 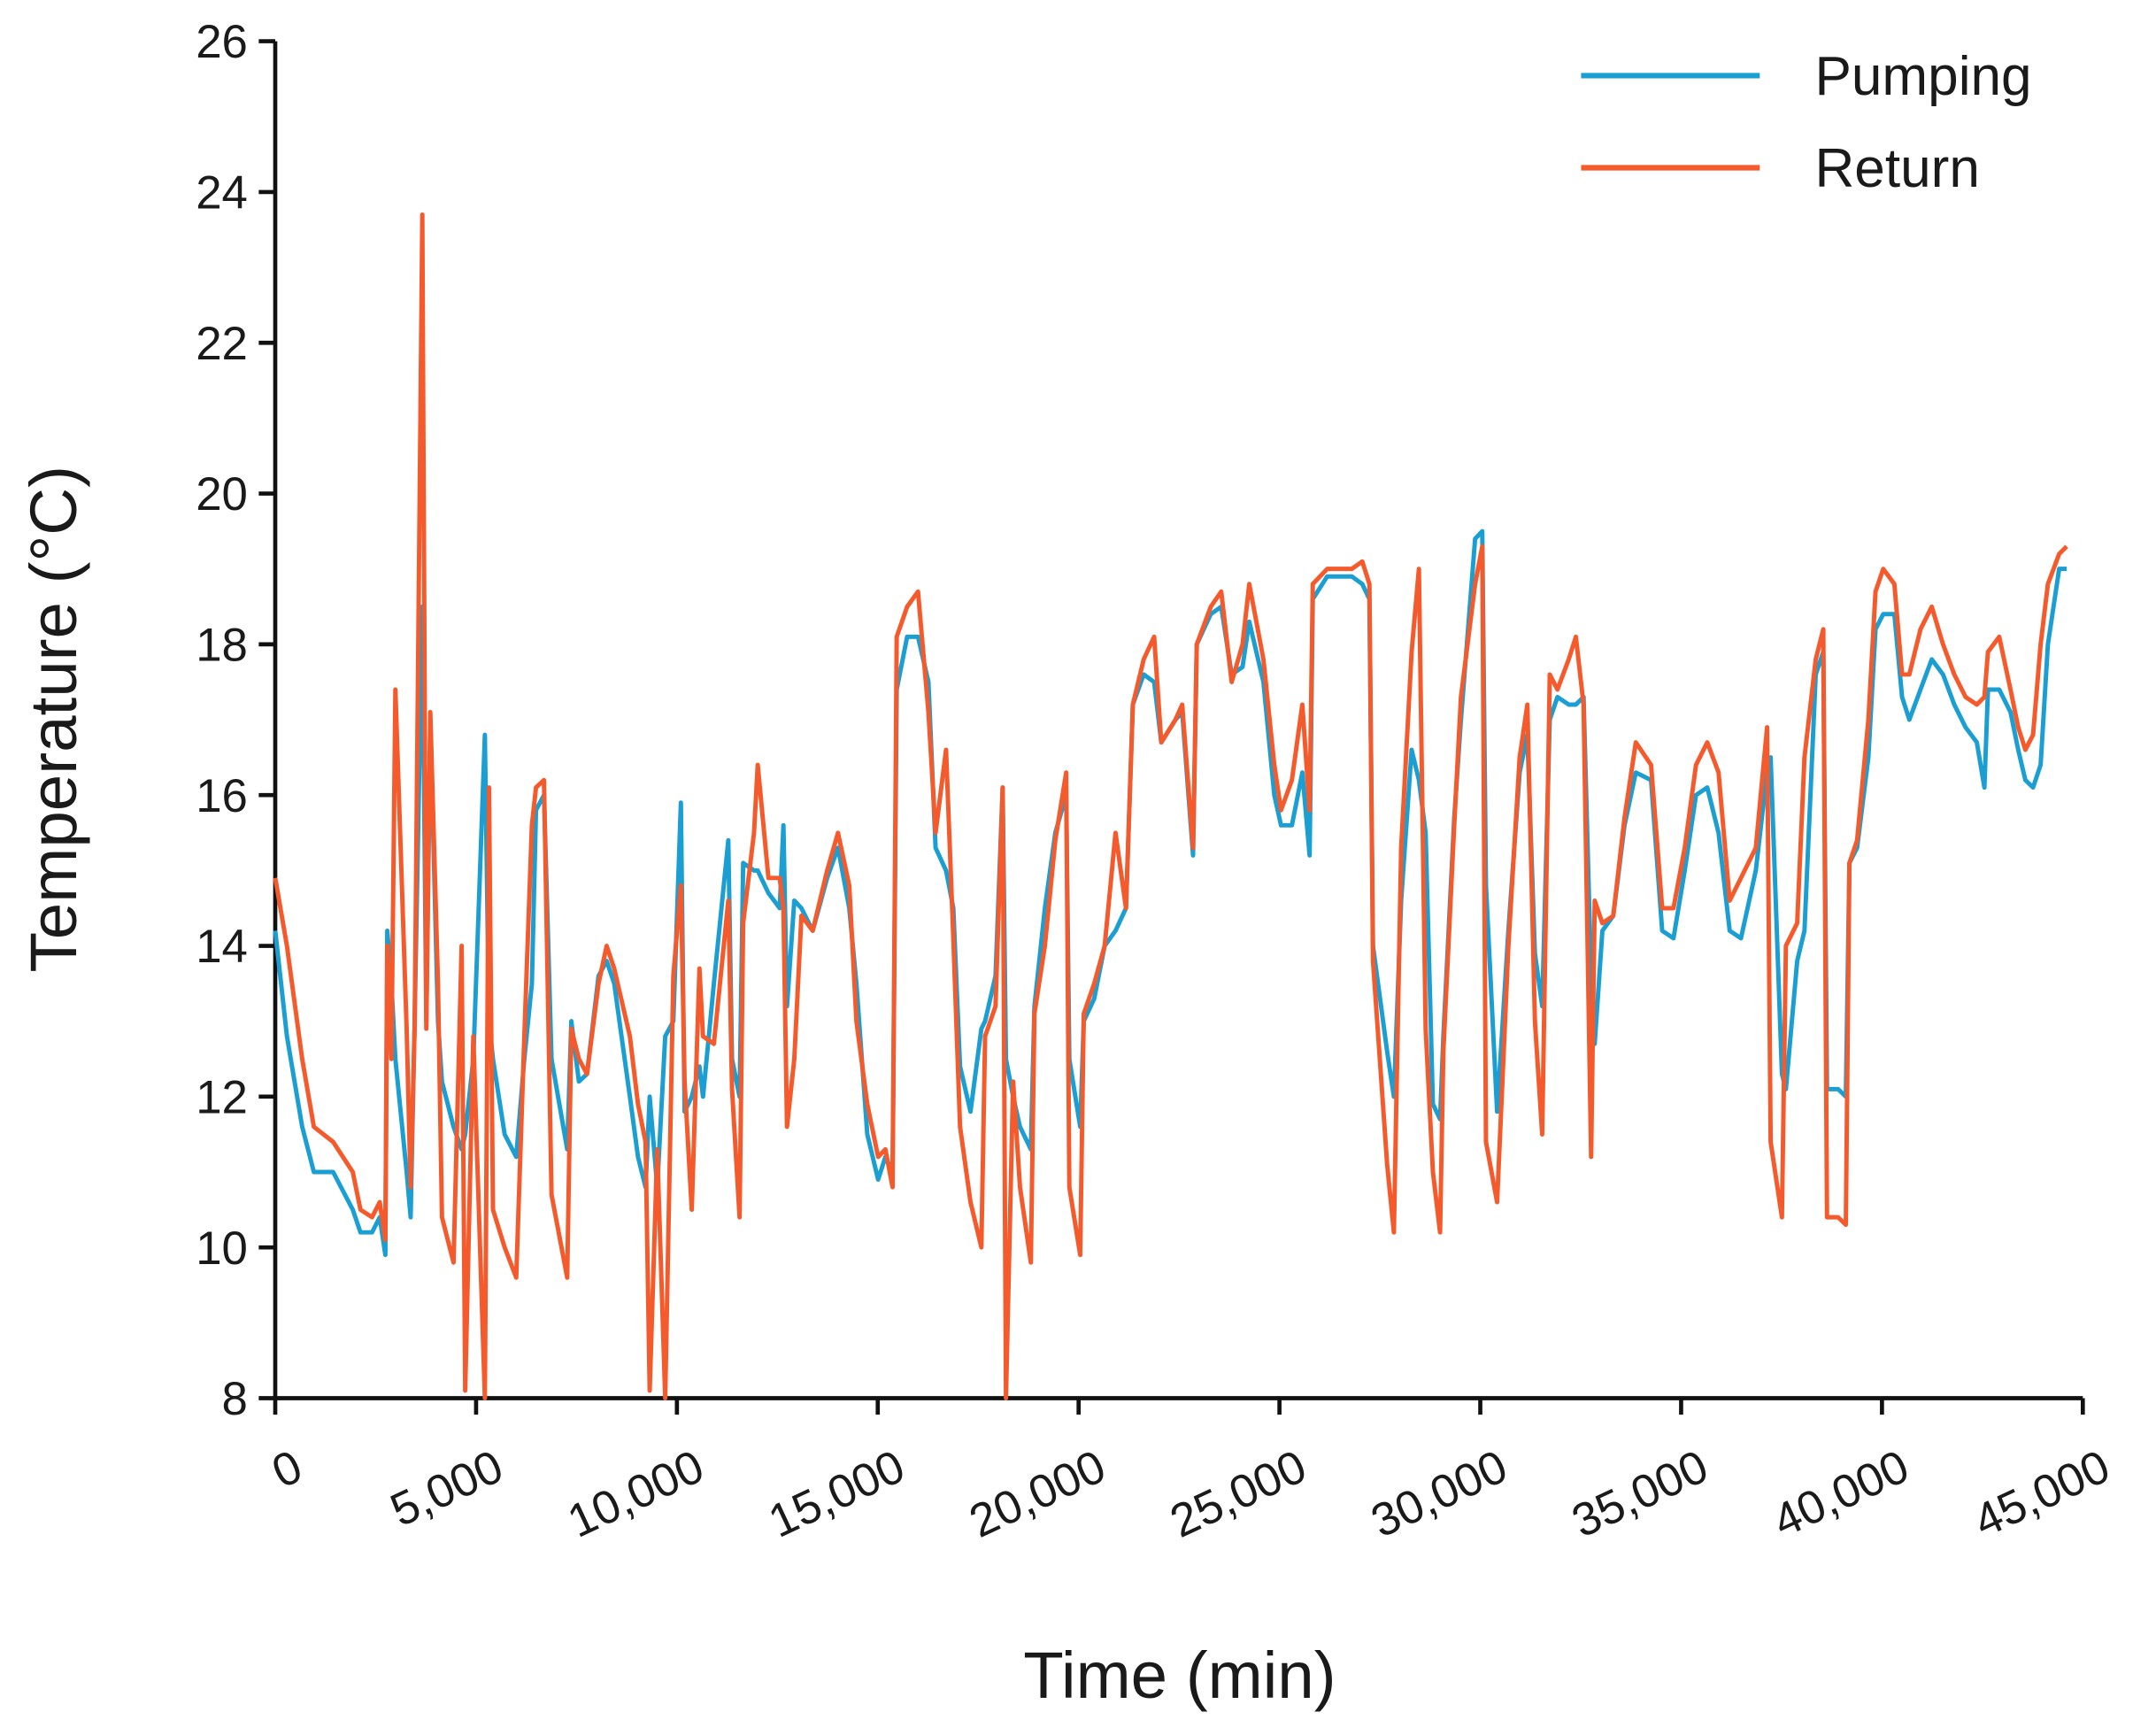 What do you see at coordinates (447, 1488) in the screenshot?
I see `x-tick-label: 5,000` at bounding box center [447, 1488].